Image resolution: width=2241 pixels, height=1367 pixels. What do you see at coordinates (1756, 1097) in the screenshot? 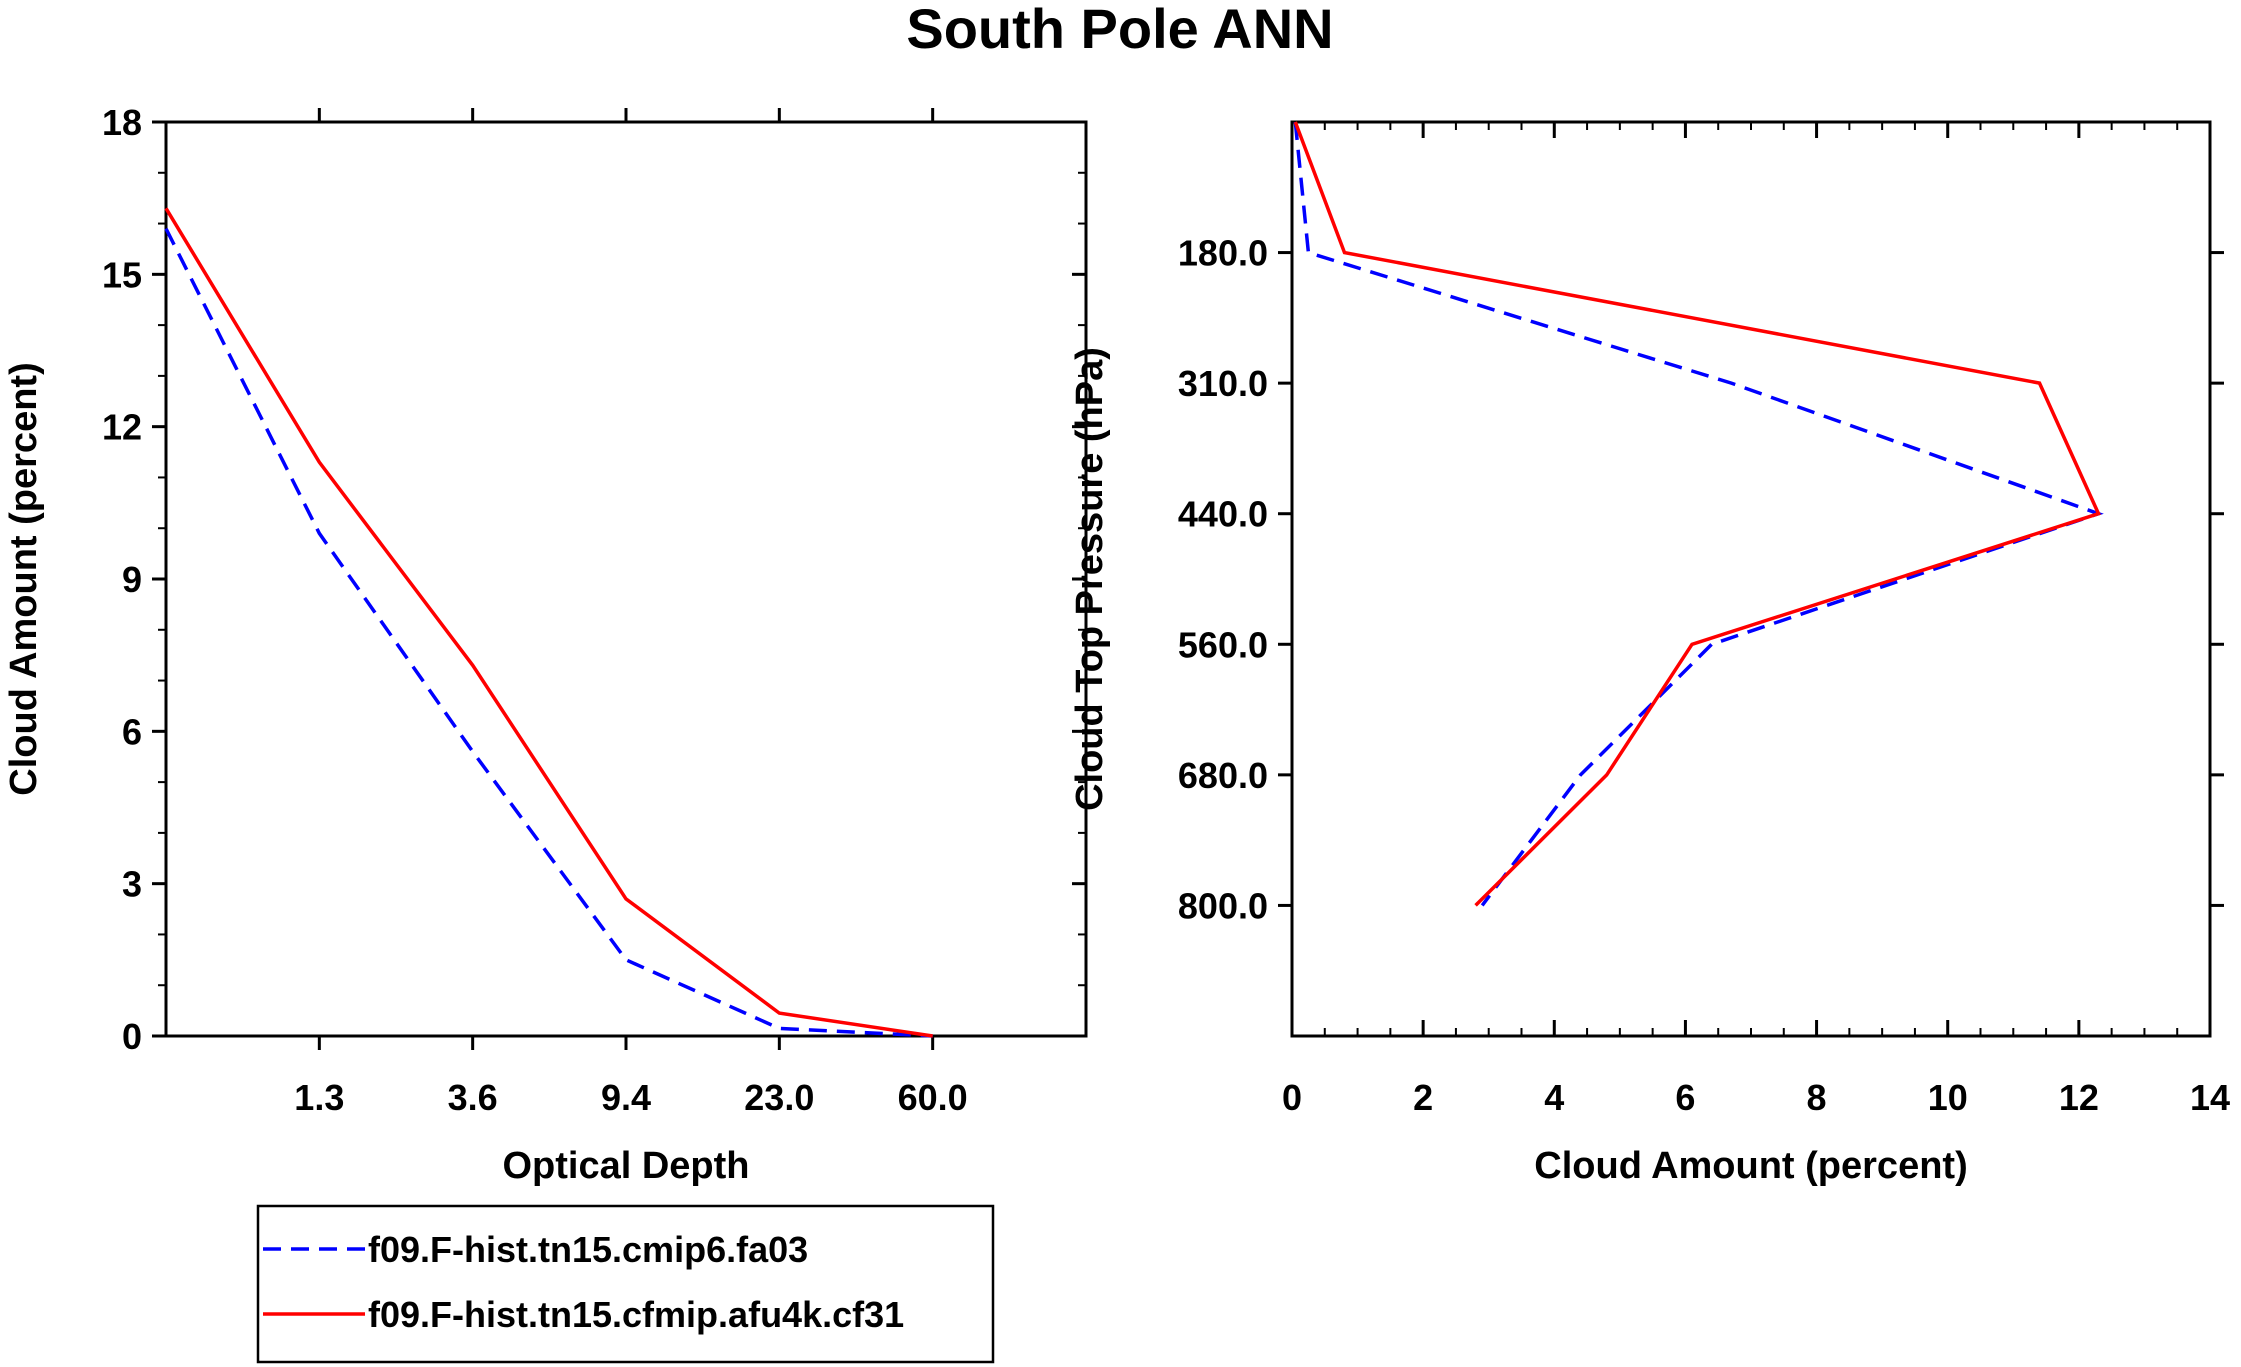
I see `right-x-tick-labels: 0 2 4 6 8 10 12 14` at bounding box center [1756, 1097].